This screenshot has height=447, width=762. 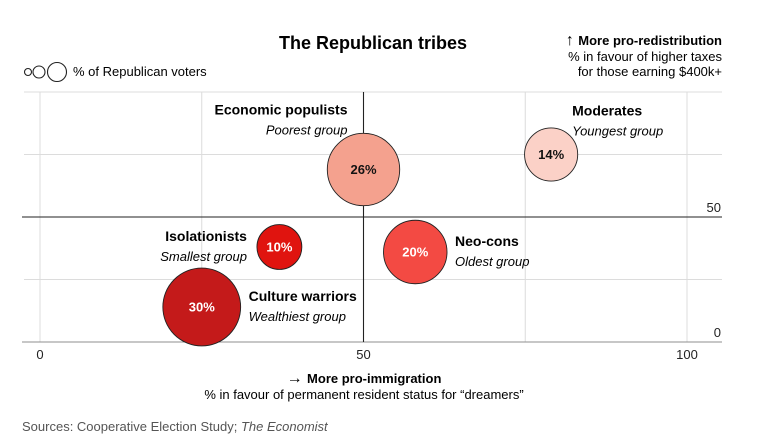 What do you see at coordinates (714, 207) in the screenshot?
I see `y-tick-label: 50` at bounding box center [714, 207].